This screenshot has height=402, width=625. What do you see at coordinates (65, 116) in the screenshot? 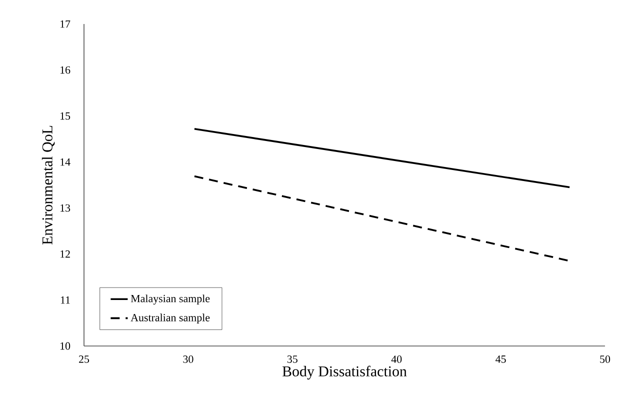
I see `y-tick-label: 15` at bounding box center [65, 116].